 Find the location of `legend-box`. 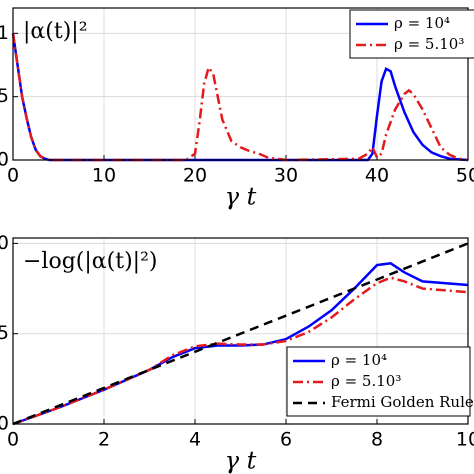

legend-box is located at coordinates (411, 34).